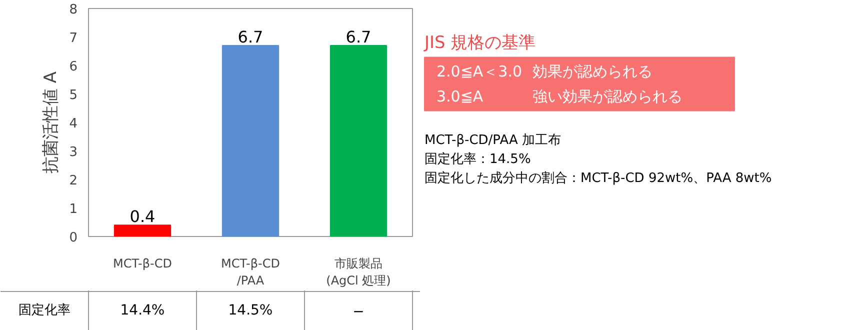 Image resolution: width=850 pixels, height=330 pixels. What do you see at coordinates (73, 238) in the screenshot?
I see `y-tick-label: 0` at bounding box center [73, 238].